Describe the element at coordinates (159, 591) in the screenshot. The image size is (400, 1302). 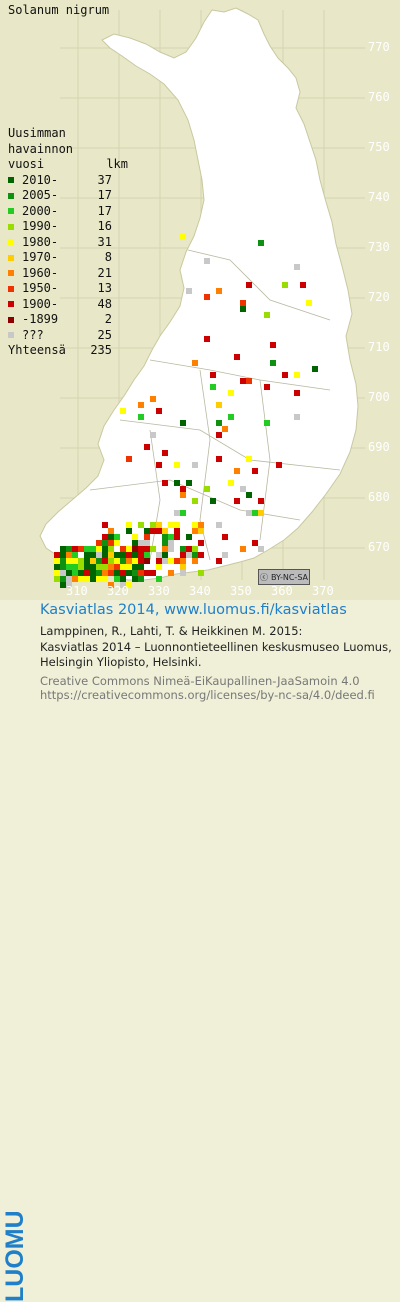
I see `x-tick-label: 330` at that location.